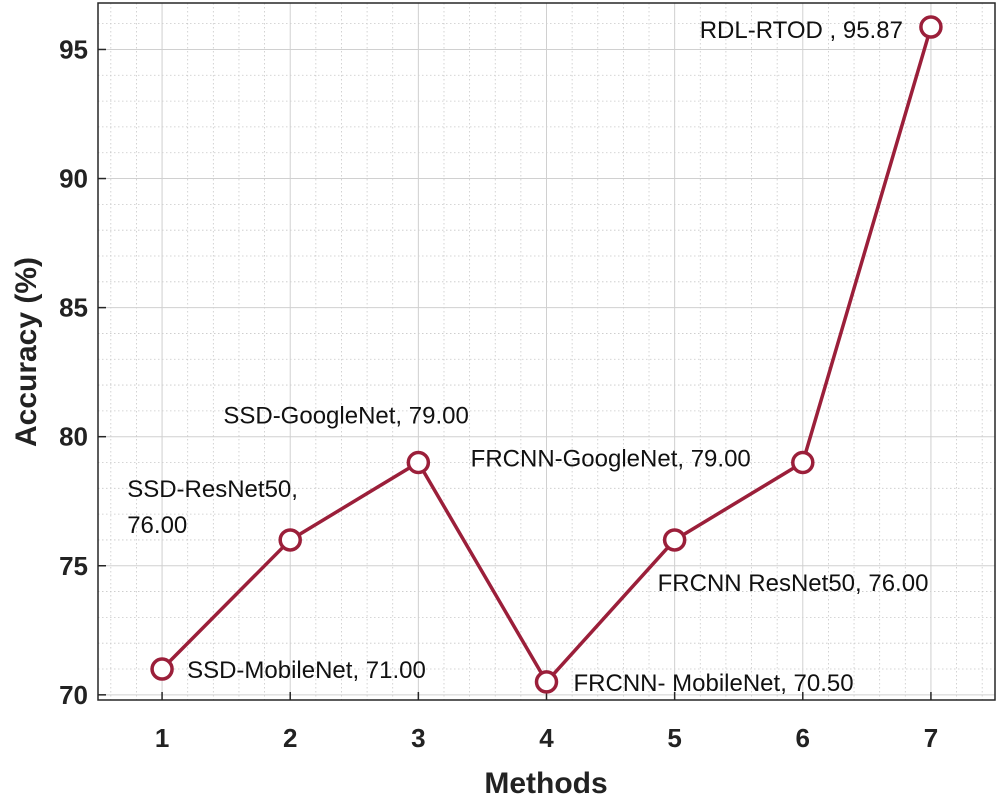 The width and height of the screenshot is (1000, 801). Describe the element at coordinates (545, 783) in the screenshot. I see `x-axis-title: Methods` at that location.